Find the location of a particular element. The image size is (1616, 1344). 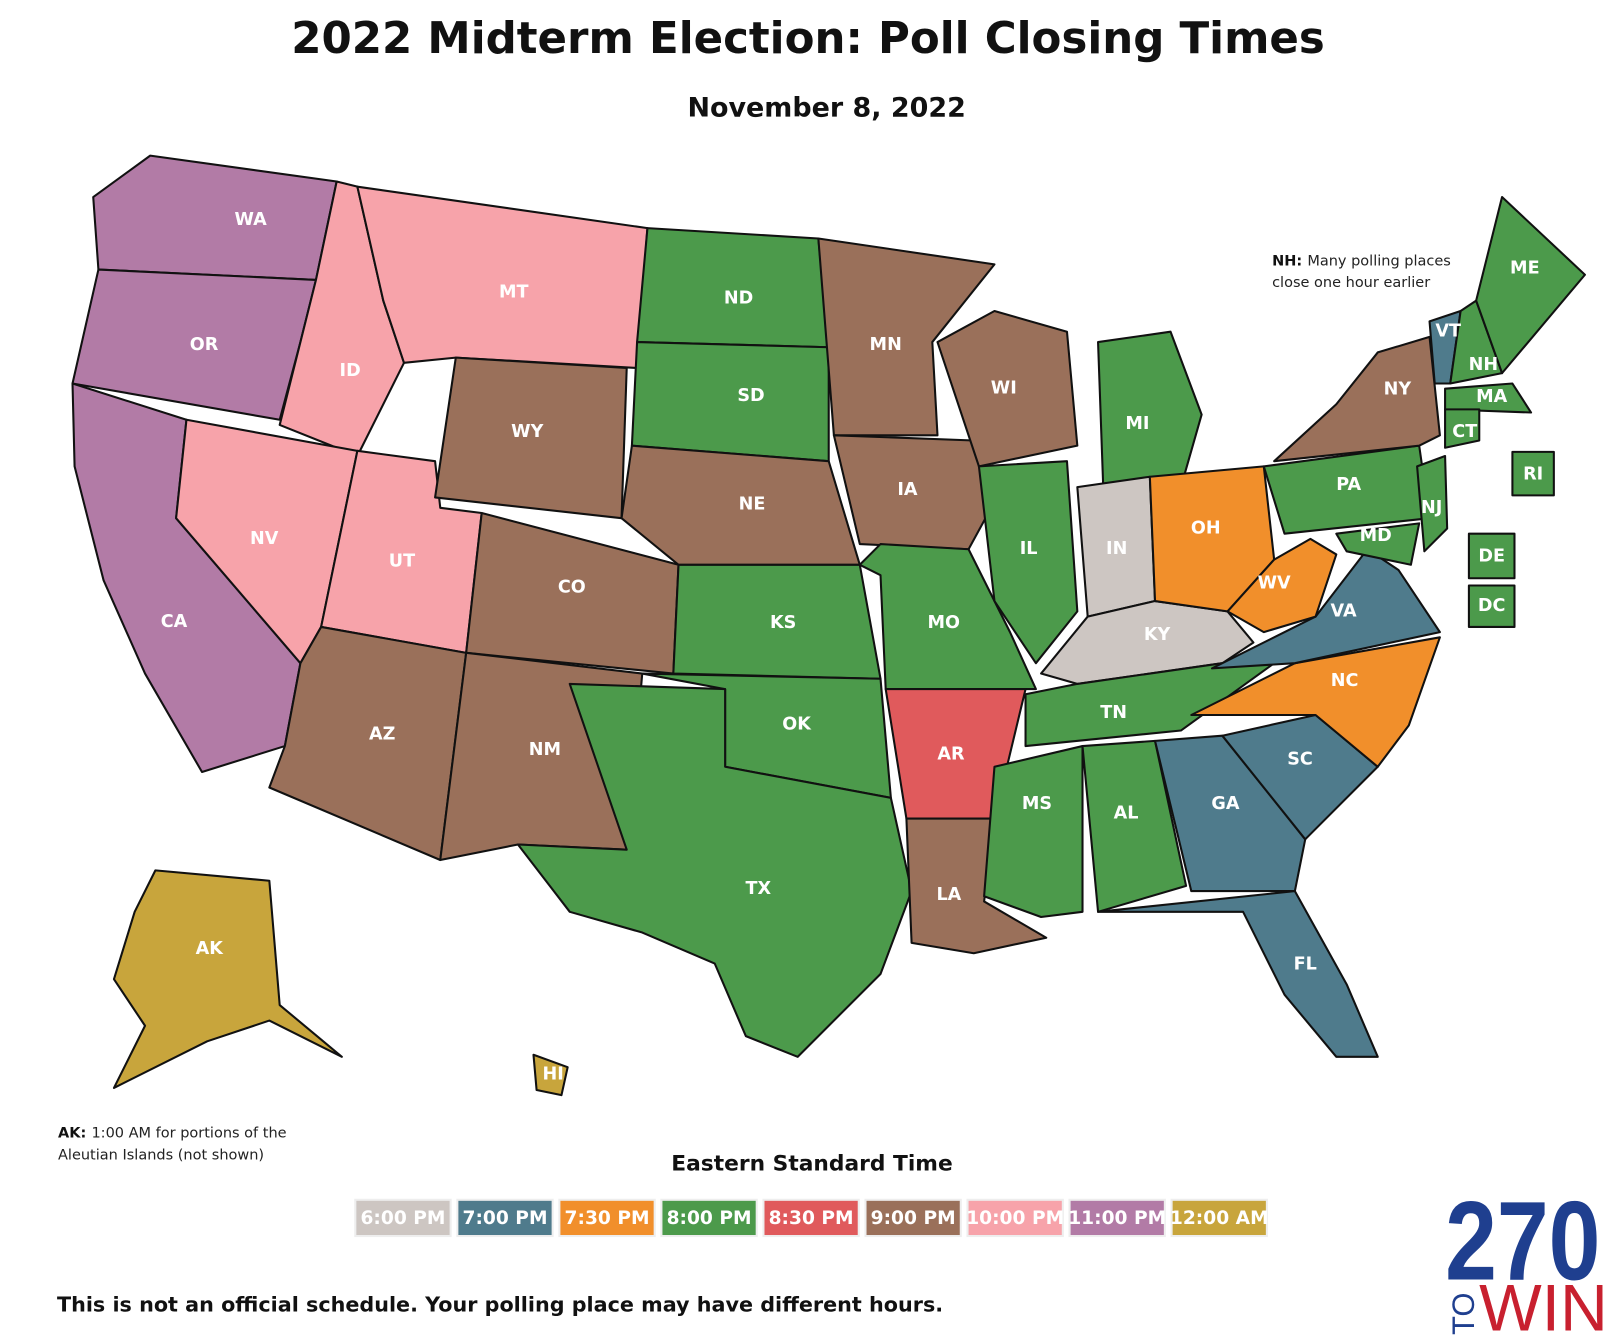

state-label: ID is located at coordinates (350, 371).